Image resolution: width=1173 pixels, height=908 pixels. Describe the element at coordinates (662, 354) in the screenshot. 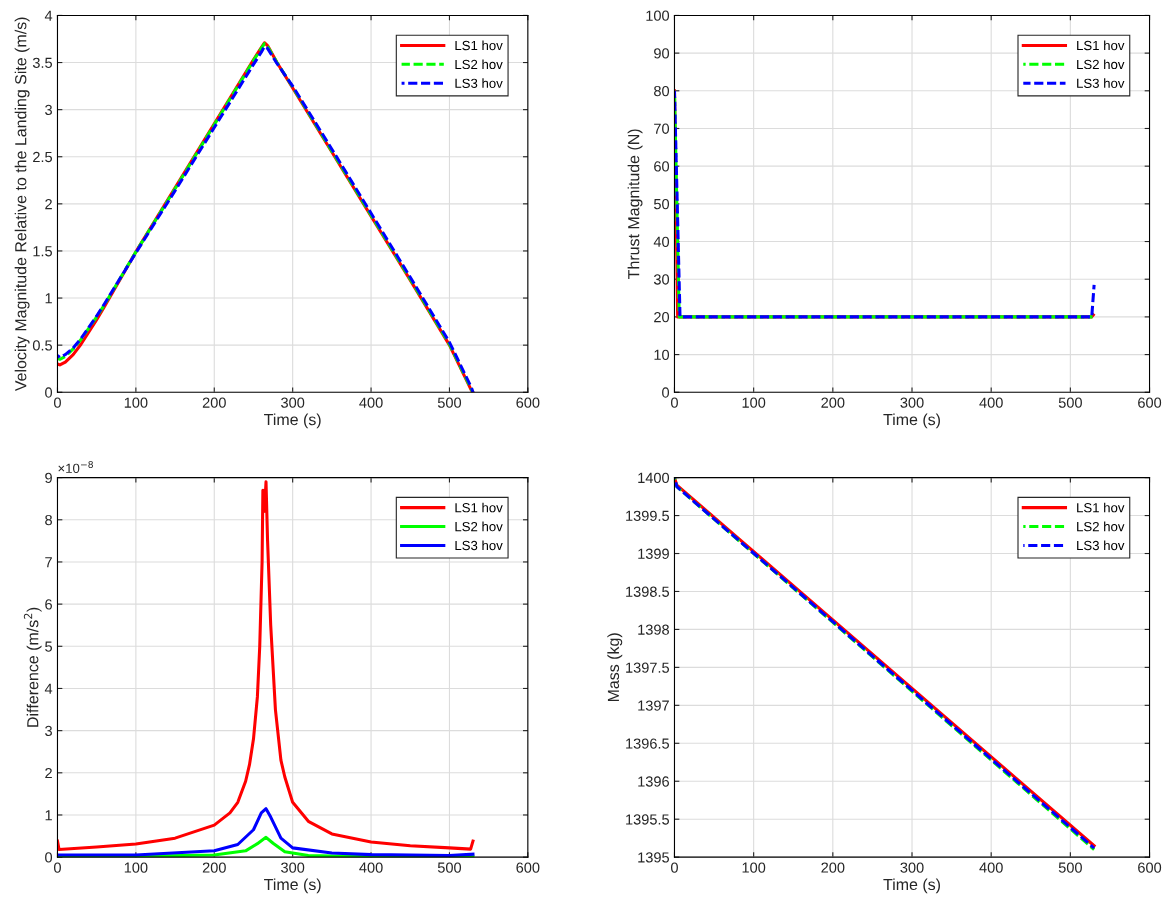

I see `y-tick-label: 10` at that location.